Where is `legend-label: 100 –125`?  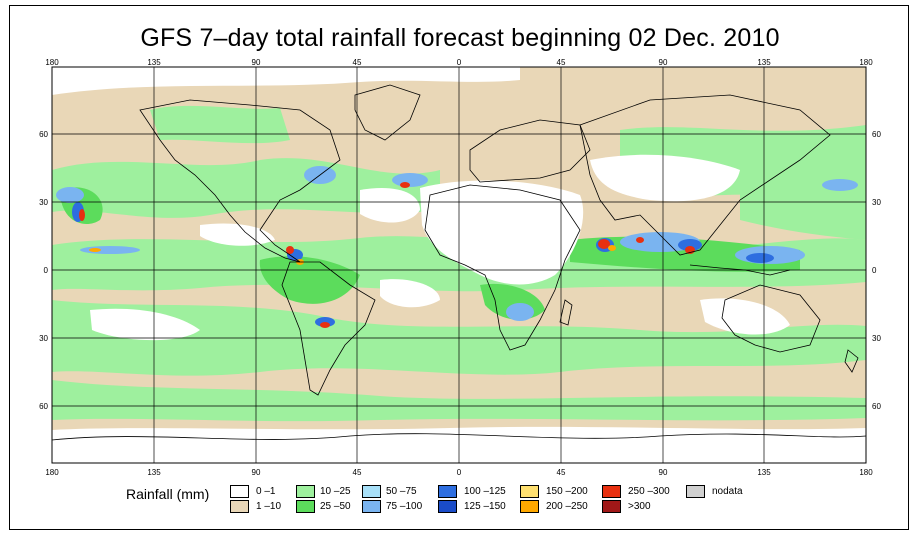 legend-label: 100 –125 is located at coordinates (485, 491).